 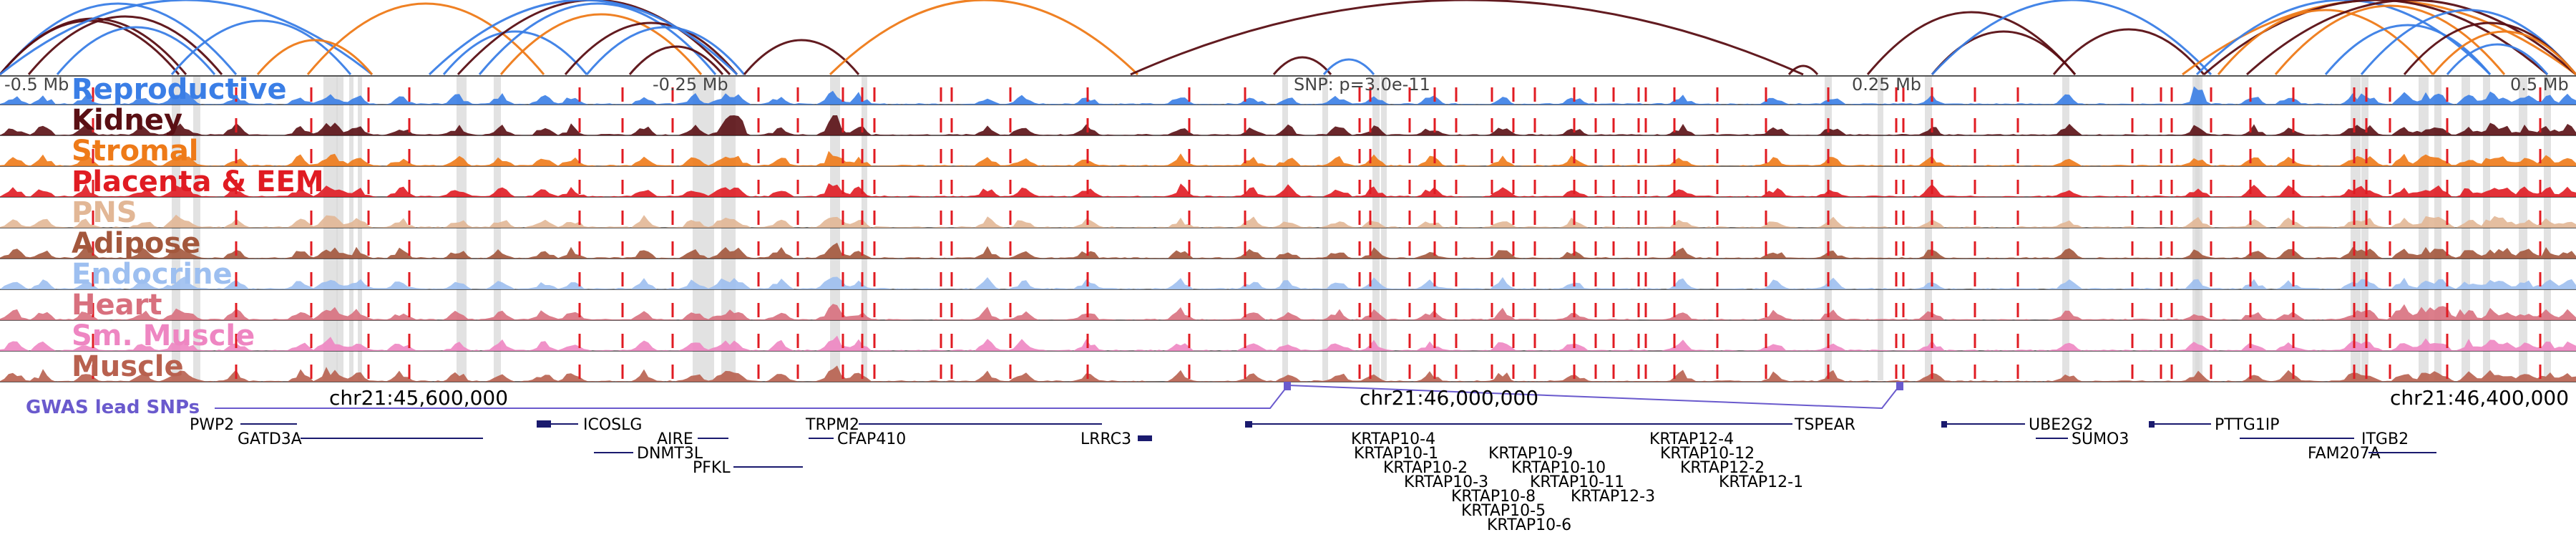 What do you see at coordinates (670, 454) in the screenshot?
I see `gene-label: DNMT3L` at bounding box center [670, 454].